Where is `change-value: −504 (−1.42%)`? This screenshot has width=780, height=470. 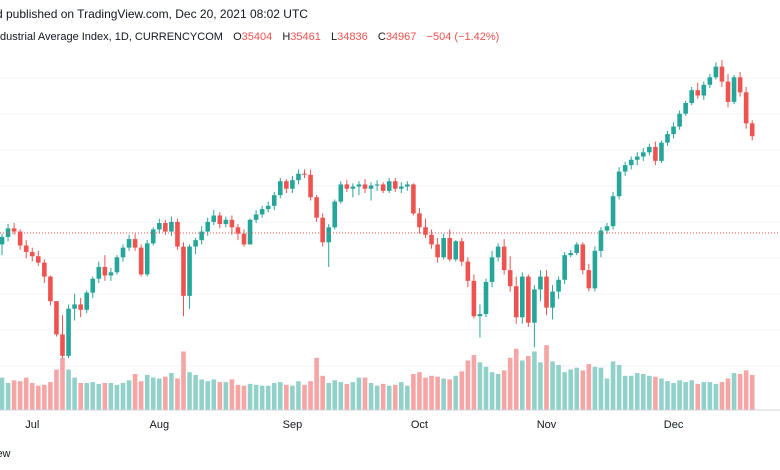 change-value: −504 (−1.42%) is located at coordinates (463, 37).